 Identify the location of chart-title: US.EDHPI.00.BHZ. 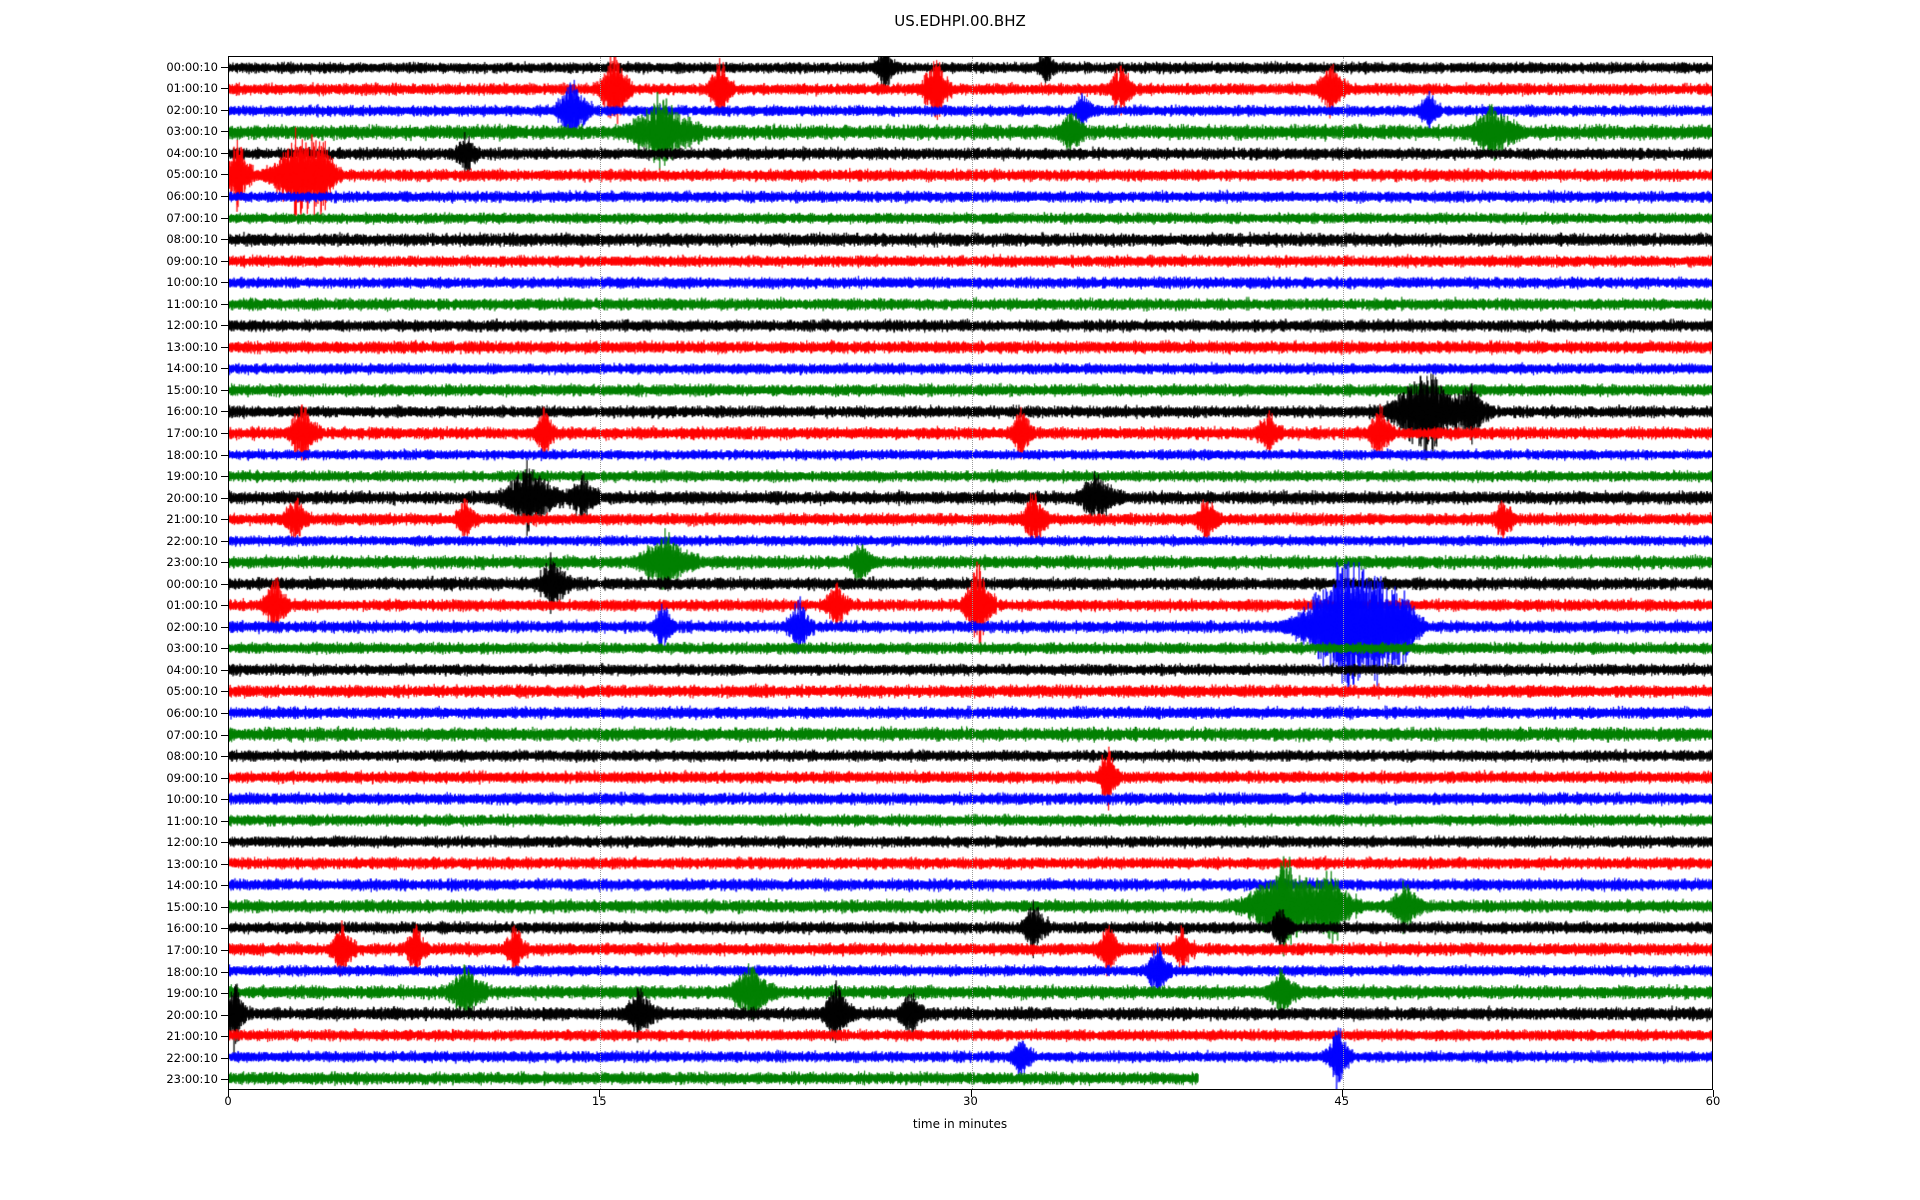
(960, 21).